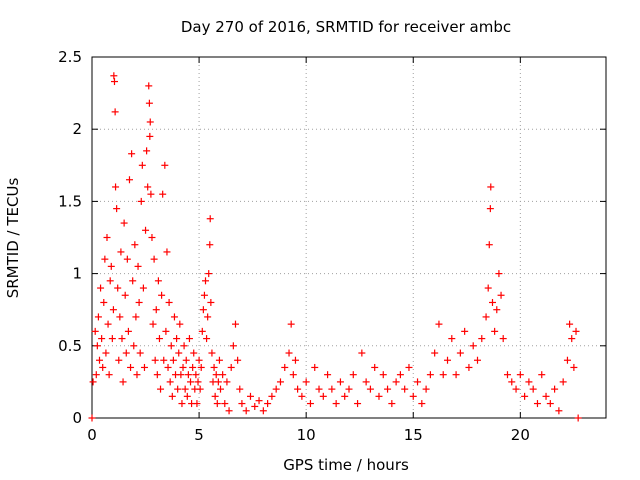 Image resolution: width=640 pixels, height=480 pixels. I want to click on y-tick-label: 0.5, so click(70, 346).